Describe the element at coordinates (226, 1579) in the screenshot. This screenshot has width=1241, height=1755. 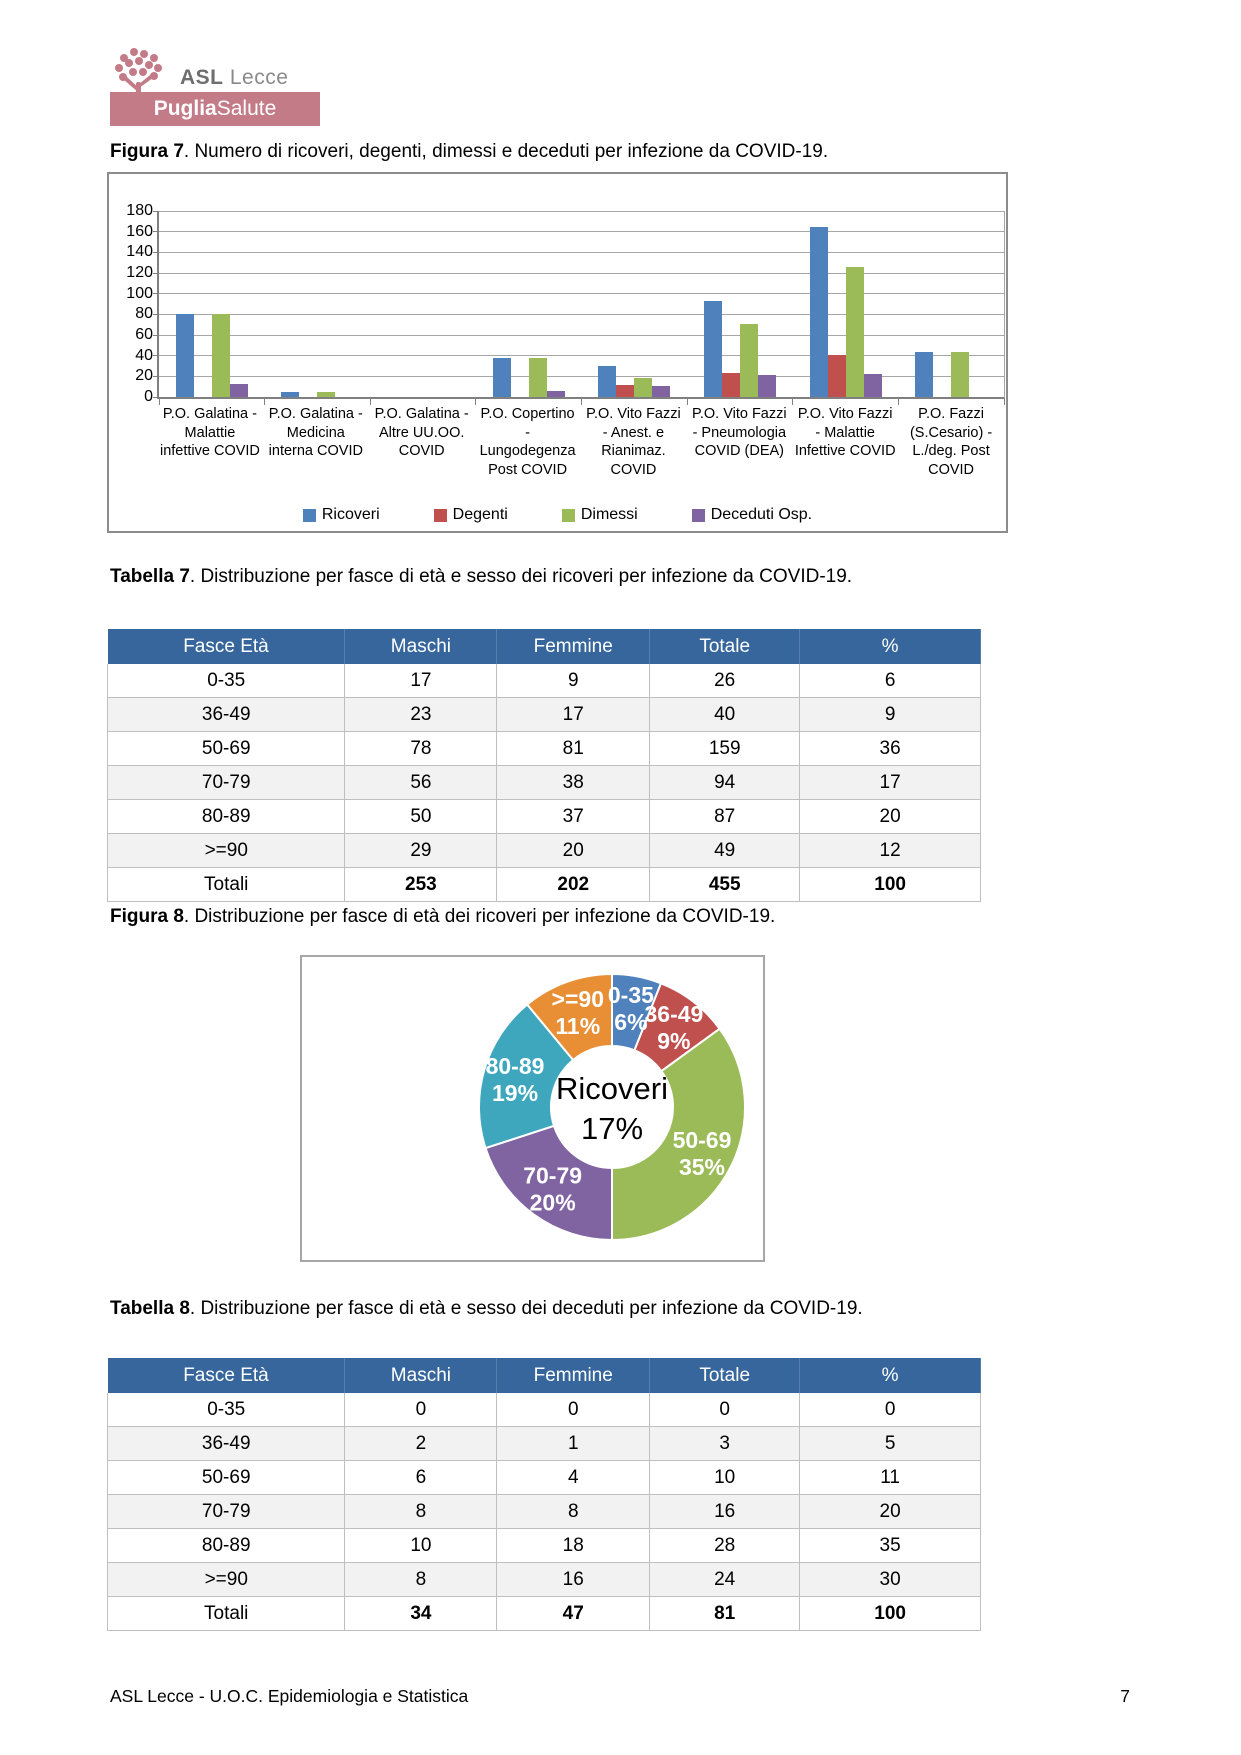
I see `table-cell: >=90` at that location.